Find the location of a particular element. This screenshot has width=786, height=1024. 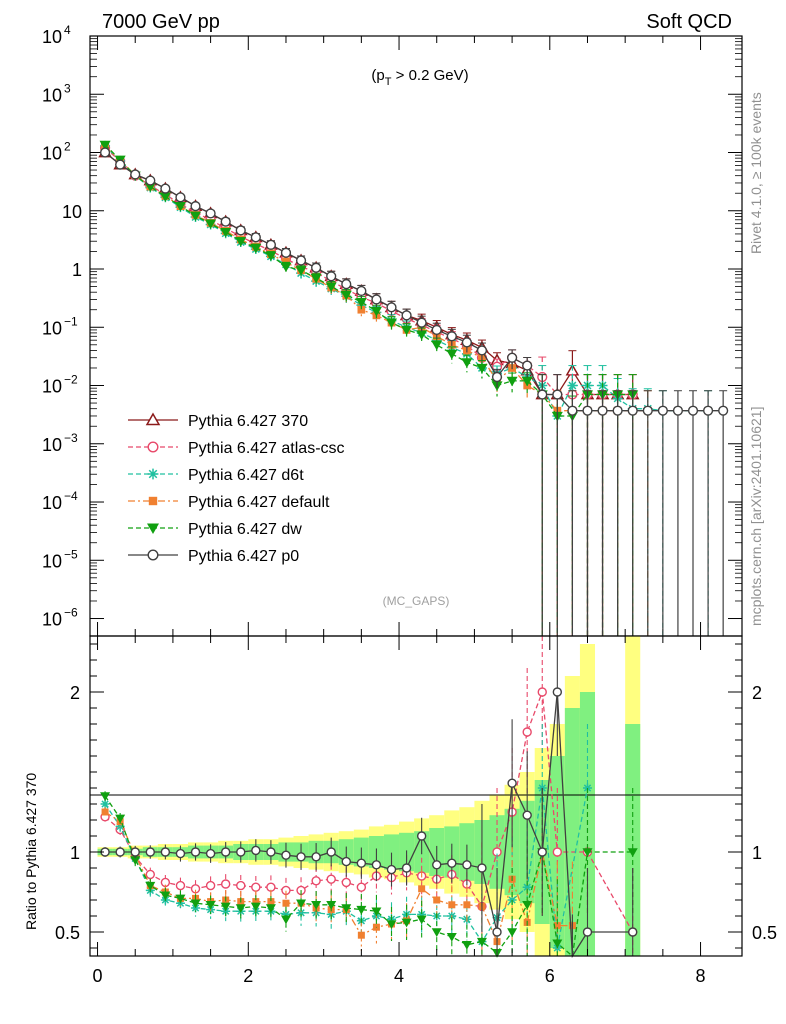

legend-item: Pythia 6.427 370 is located at coordinates (218, 421).